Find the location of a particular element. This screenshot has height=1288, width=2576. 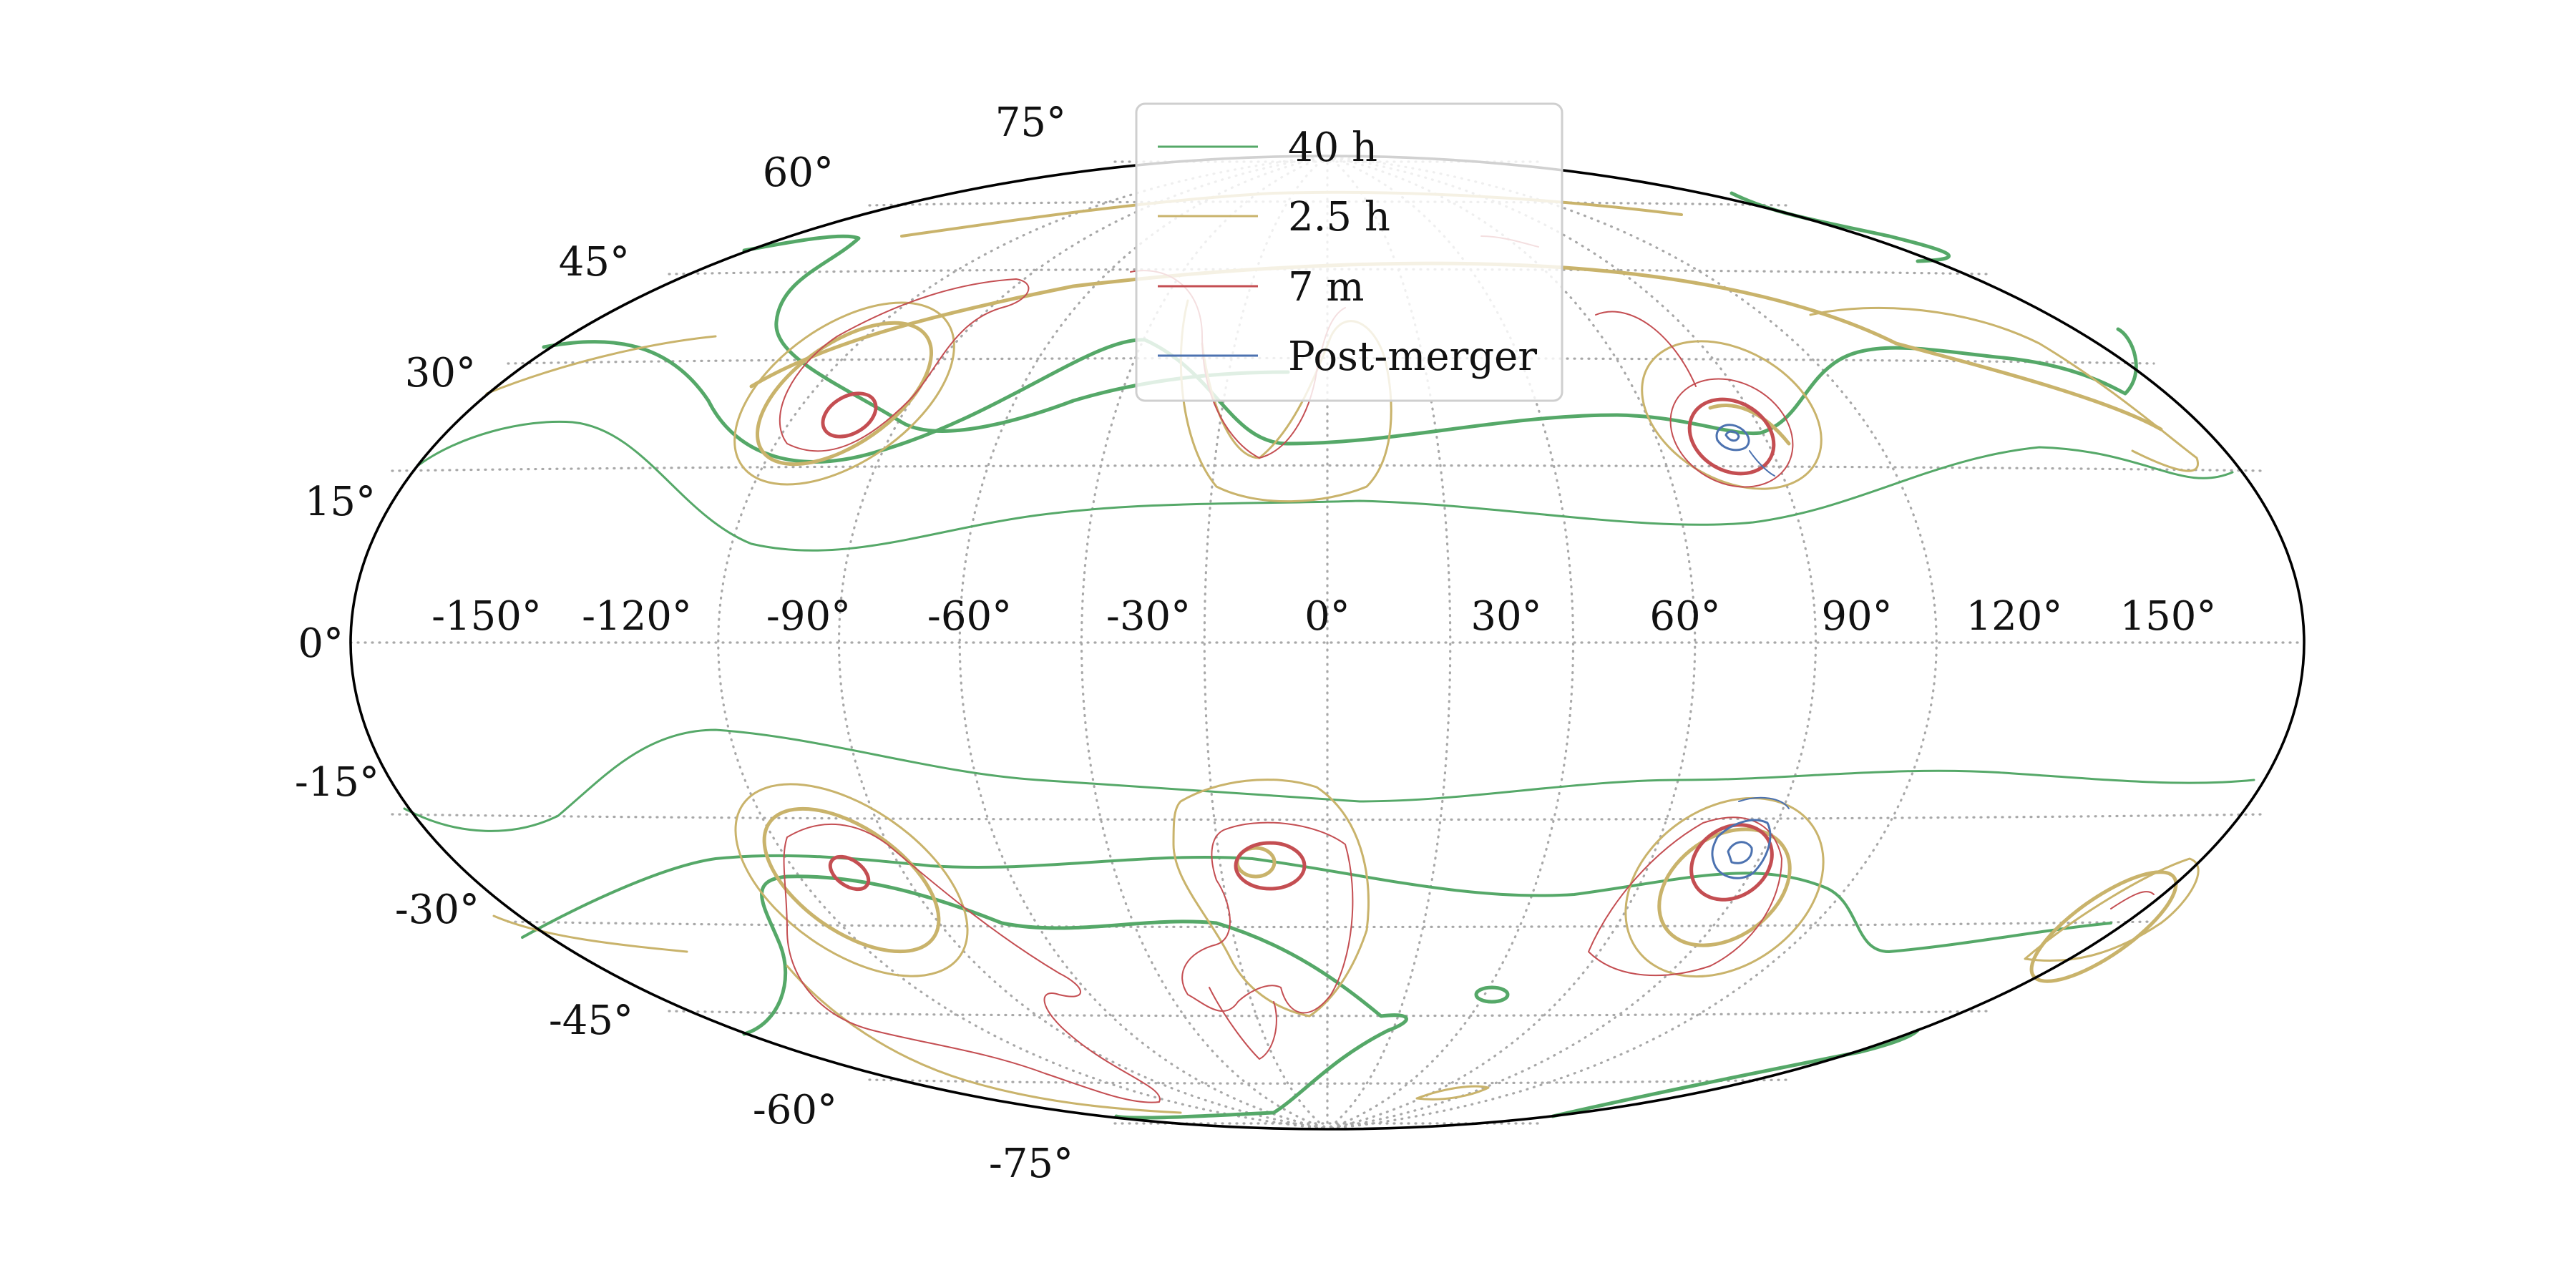

contour-2-5h-south-left is located at coordinates (590, 933).